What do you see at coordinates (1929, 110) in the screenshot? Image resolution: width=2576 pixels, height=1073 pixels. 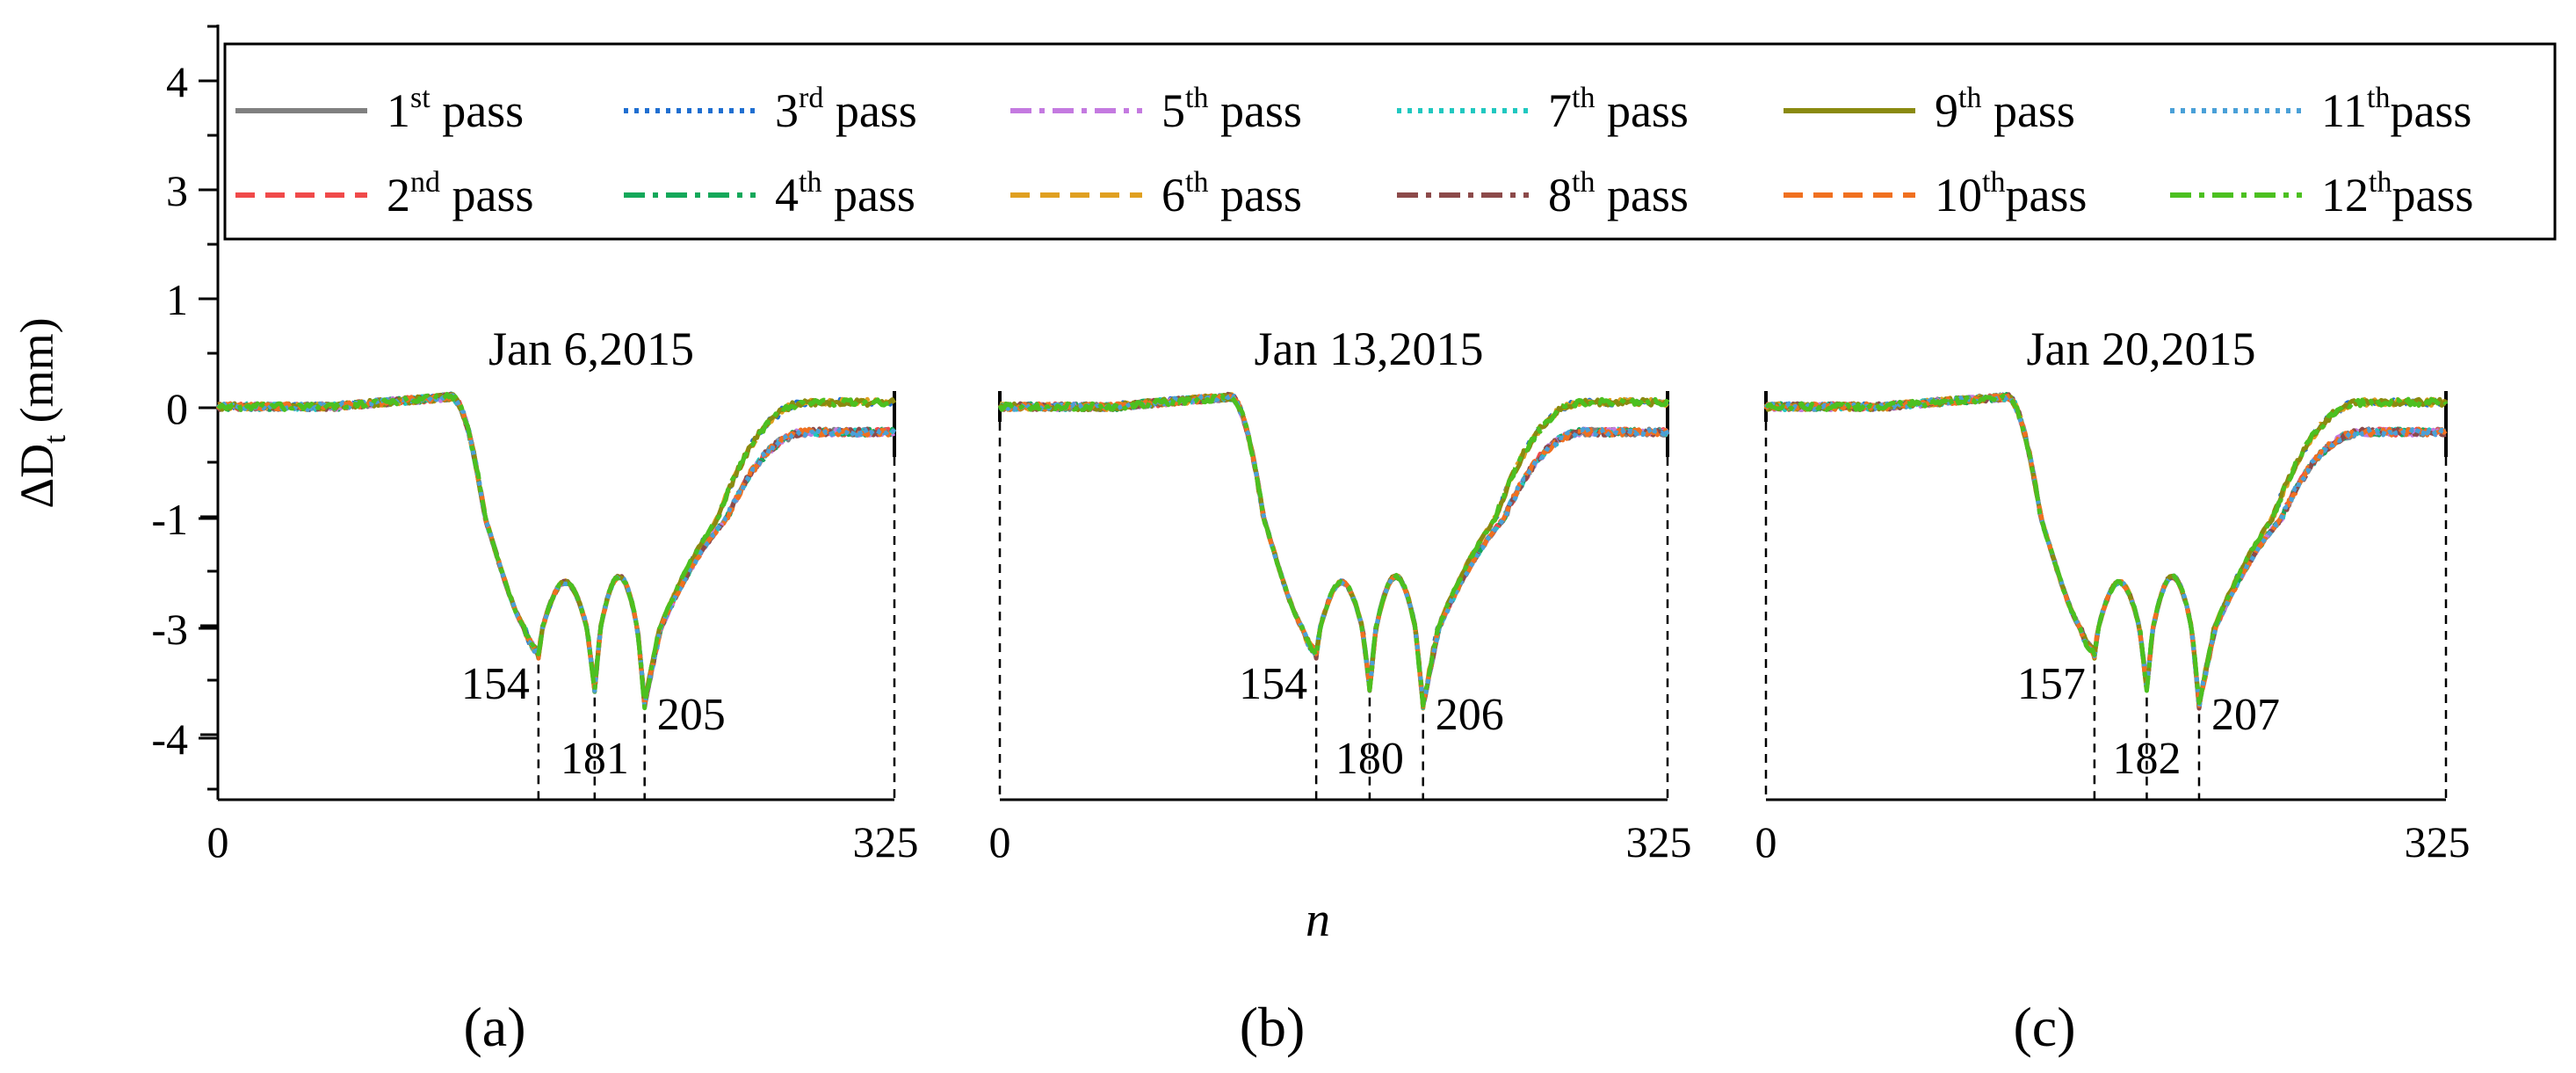 I see `legend-item-pass-9: 9th pass` at bounding box center [1929, 110].